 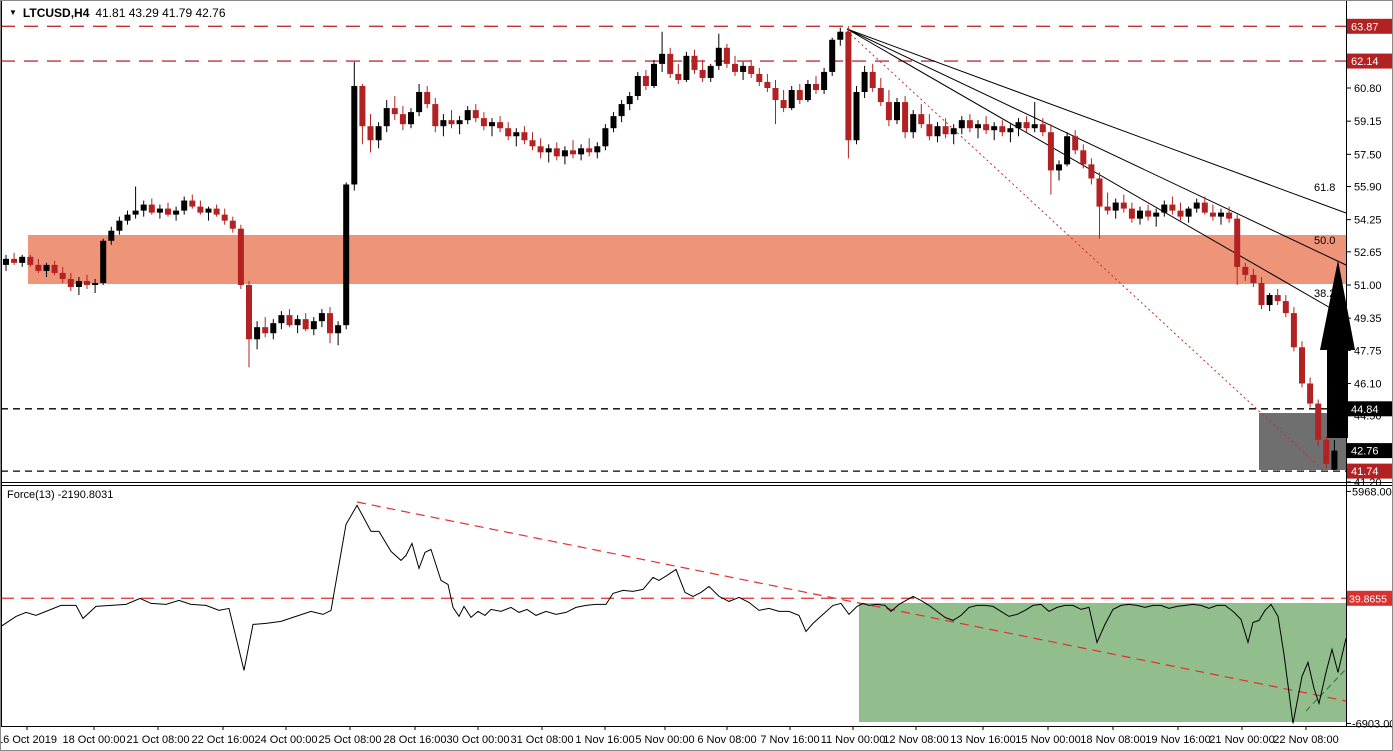 What do you see at coordinates (1372, 724) in the screenshot?
I see `indicator-tick-label: -6903.00` at bounding box center [1372, 724].